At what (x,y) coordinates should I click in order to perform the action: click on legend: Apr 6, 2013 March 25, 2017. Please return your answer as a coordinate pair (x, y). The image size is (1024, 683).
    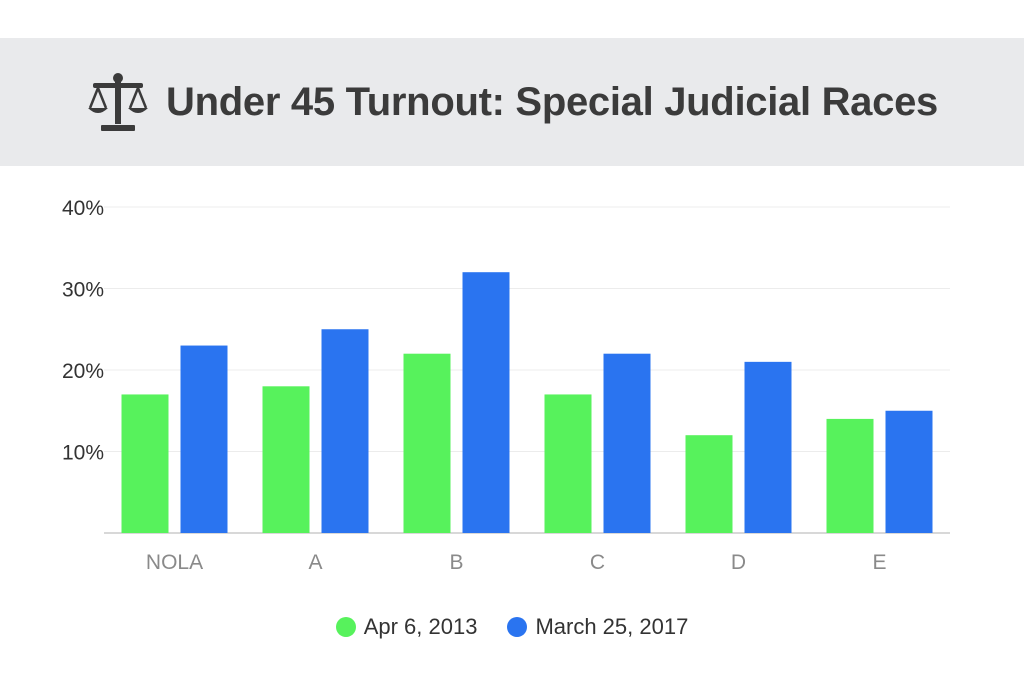
    Looking at the image, I should click on (512, 627).